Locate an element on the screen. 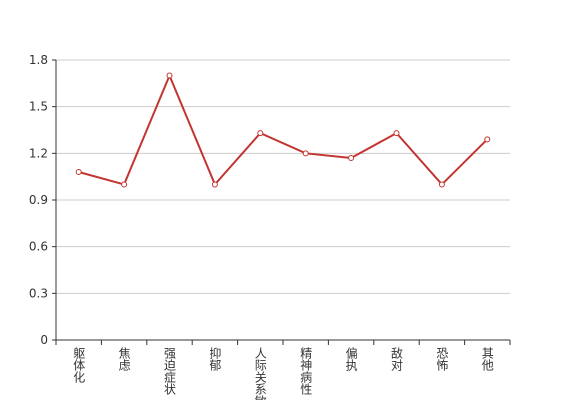  x-tick-label: 恐怖 is located at coordinates (442, 359).